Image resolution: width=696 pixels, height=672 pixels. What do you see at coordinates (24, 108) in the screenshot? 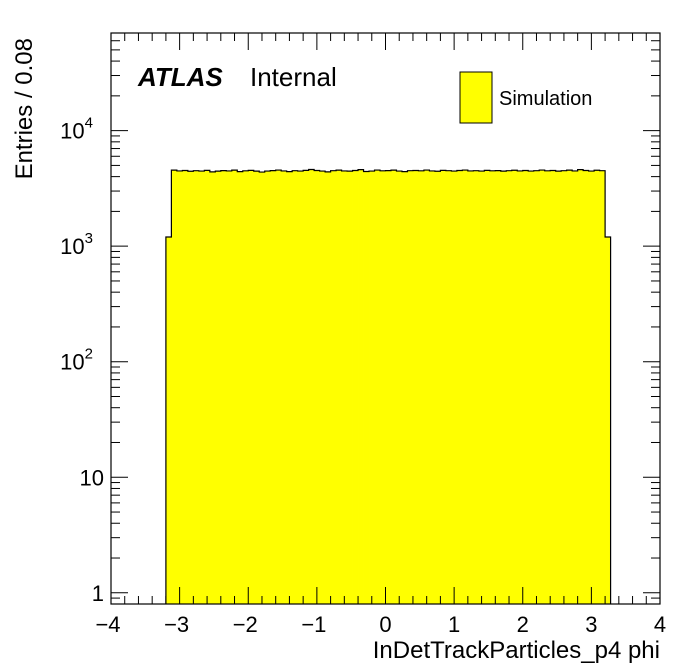
I see `y-axis-title: Entries / 0.08` at bounding box center [24, 108].